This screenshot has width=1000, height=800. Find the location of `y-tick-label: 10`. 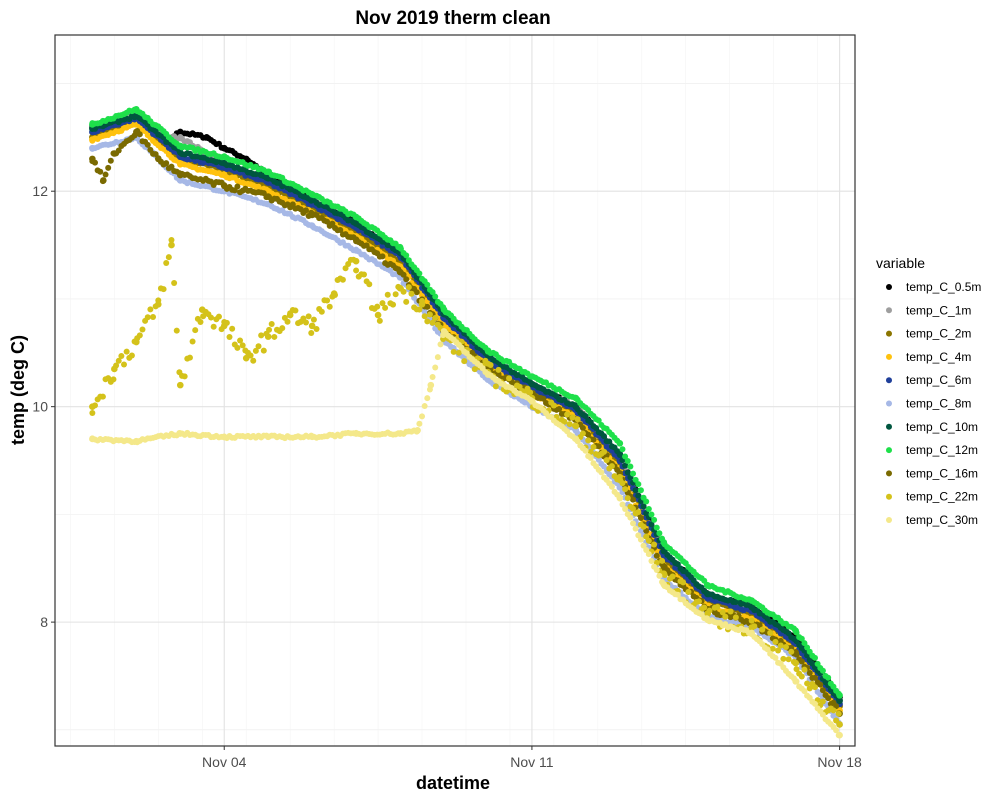

y-tick-label: 10 is located at coordinates (40, 407).